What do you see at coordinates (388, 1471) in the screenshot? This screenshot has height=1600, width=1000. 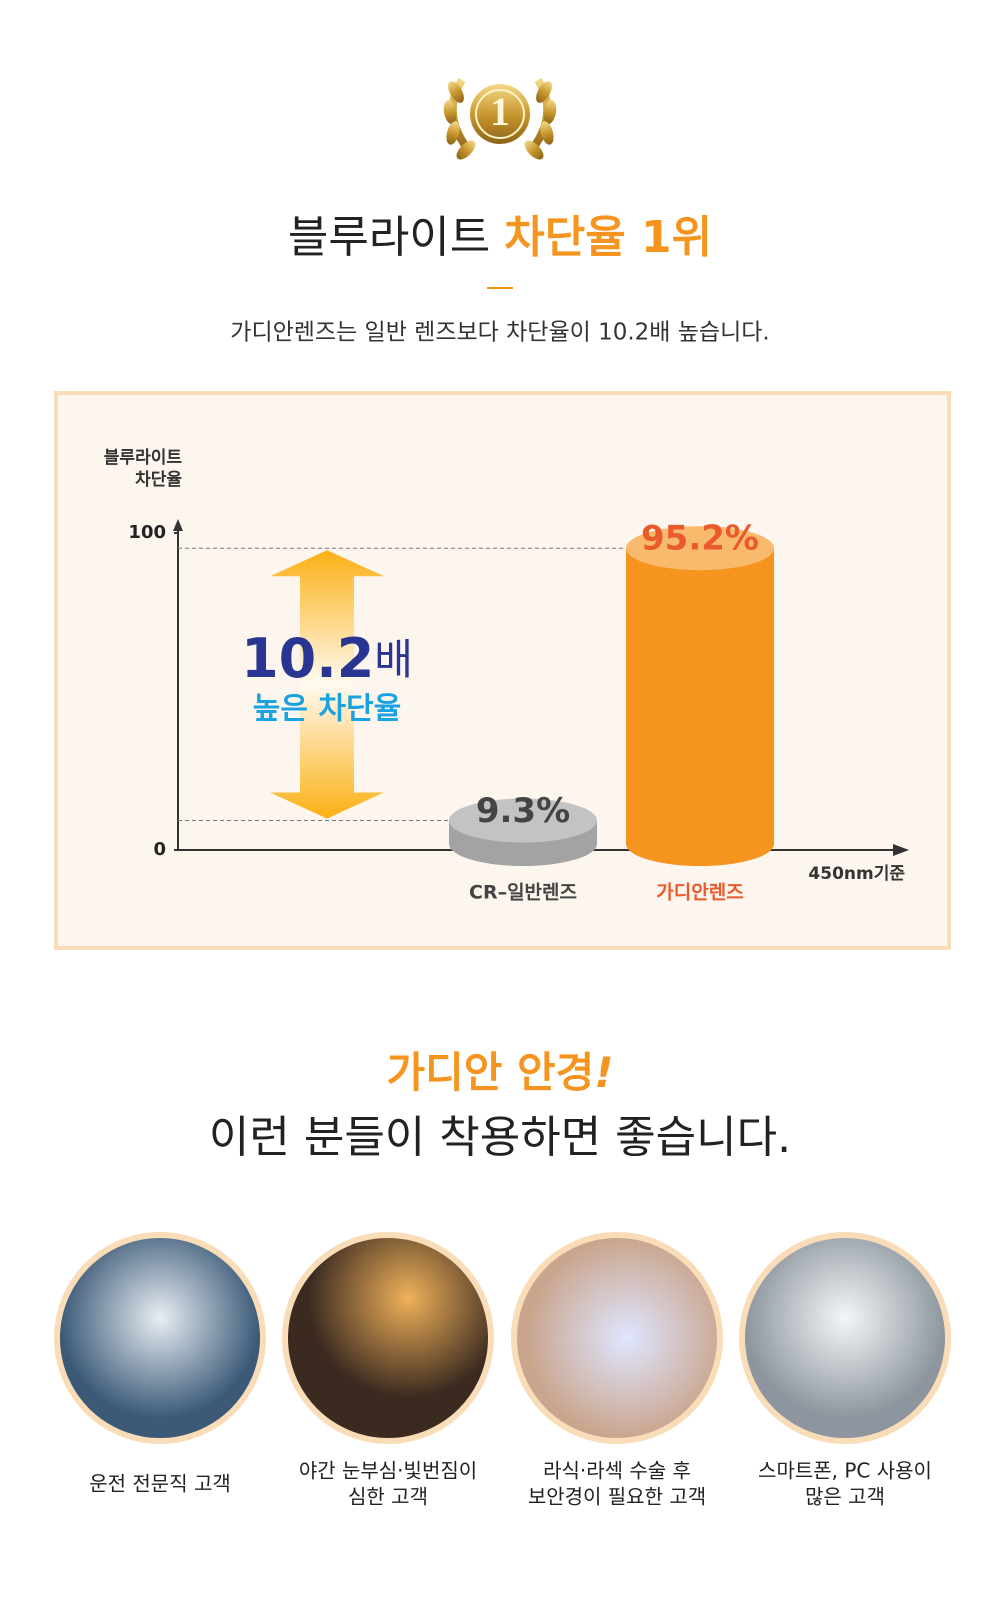 I see `audience-label: 야간 눈부심·빛번짐이` at bounding box center [388, 1471].